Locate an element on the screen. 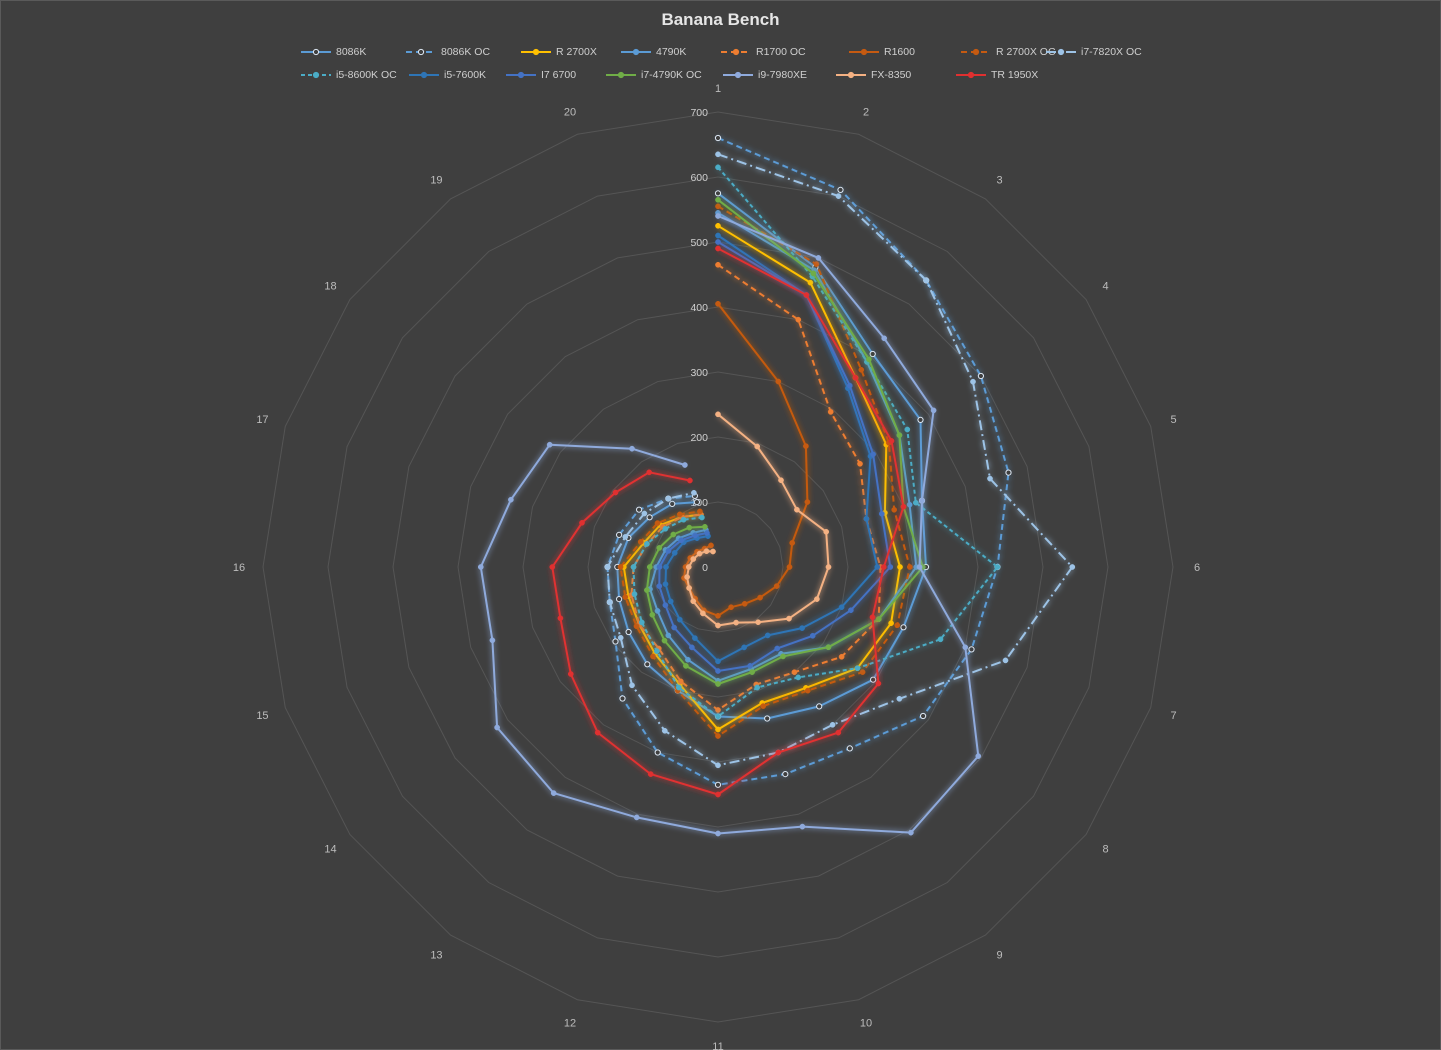 The height and width of the screenshot is (1050, 1441). legend-item: i5-7600K is located at coordinates (447, 75).